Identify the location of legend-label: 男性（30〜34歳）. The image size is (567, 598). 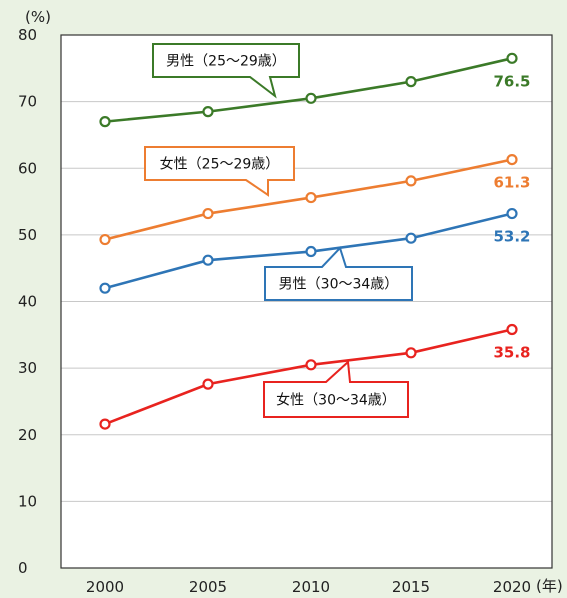
(339, 285).